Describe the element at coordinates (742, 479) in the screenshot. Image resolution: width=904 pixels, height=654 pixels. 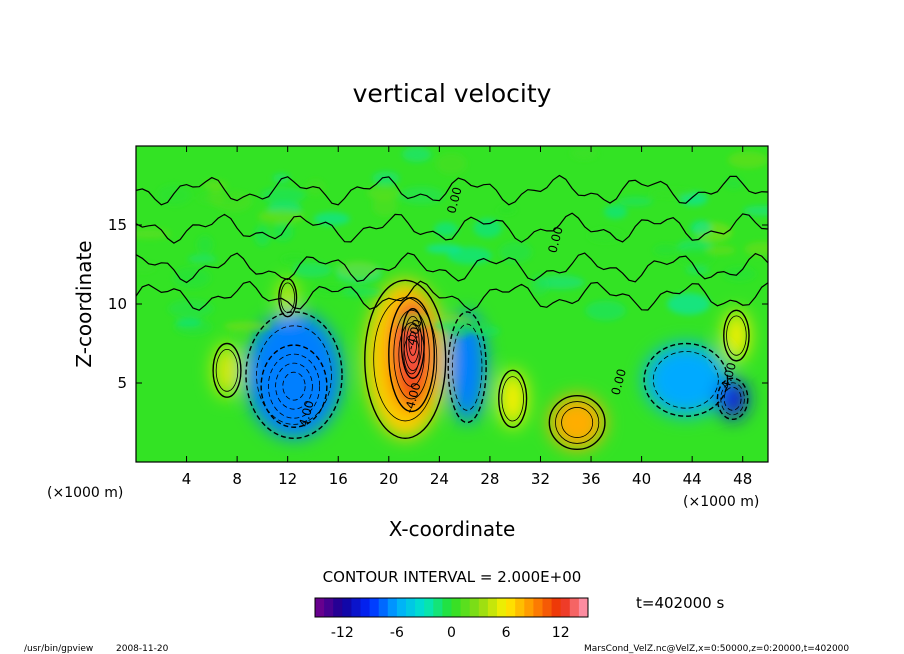
I see `x-tick-label: 48` at that location.